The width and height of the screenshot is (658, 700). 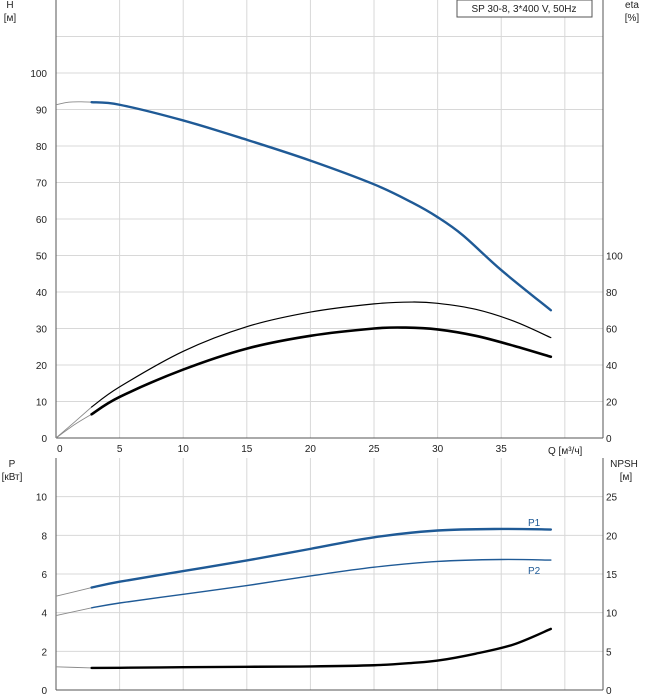 What do you see at coordinates (42, 403) in the screenshot?
I see `top-left-y-tick-label: 10` at bounding box center [42, 403].